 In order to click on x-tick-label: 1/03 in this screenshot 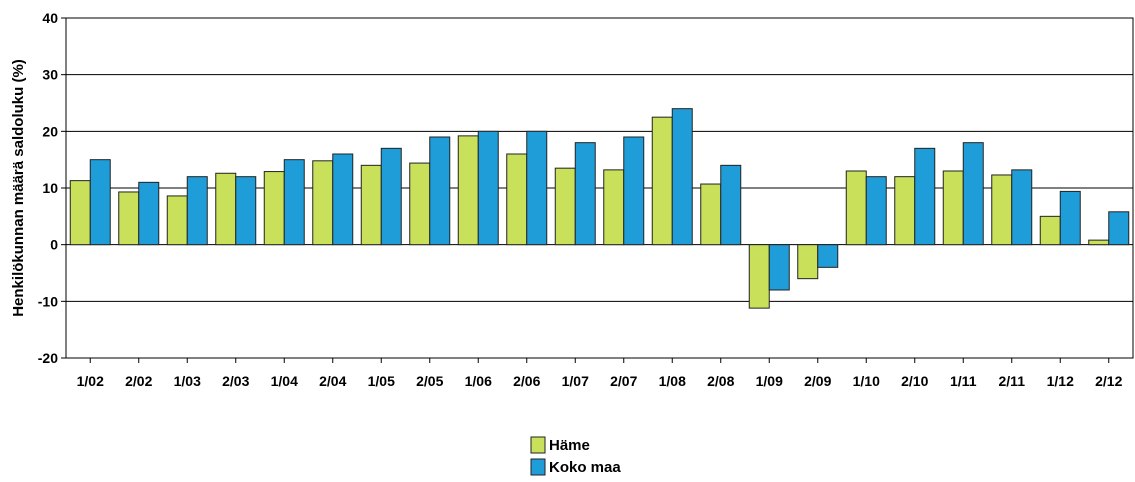, I will do `click(187, 381)`.